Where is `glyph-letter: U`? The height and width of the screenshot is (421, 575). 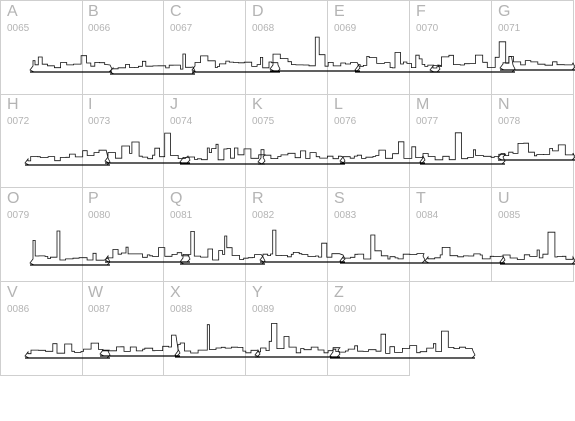 glyph-letter: U is located at coordinates (504, 198).